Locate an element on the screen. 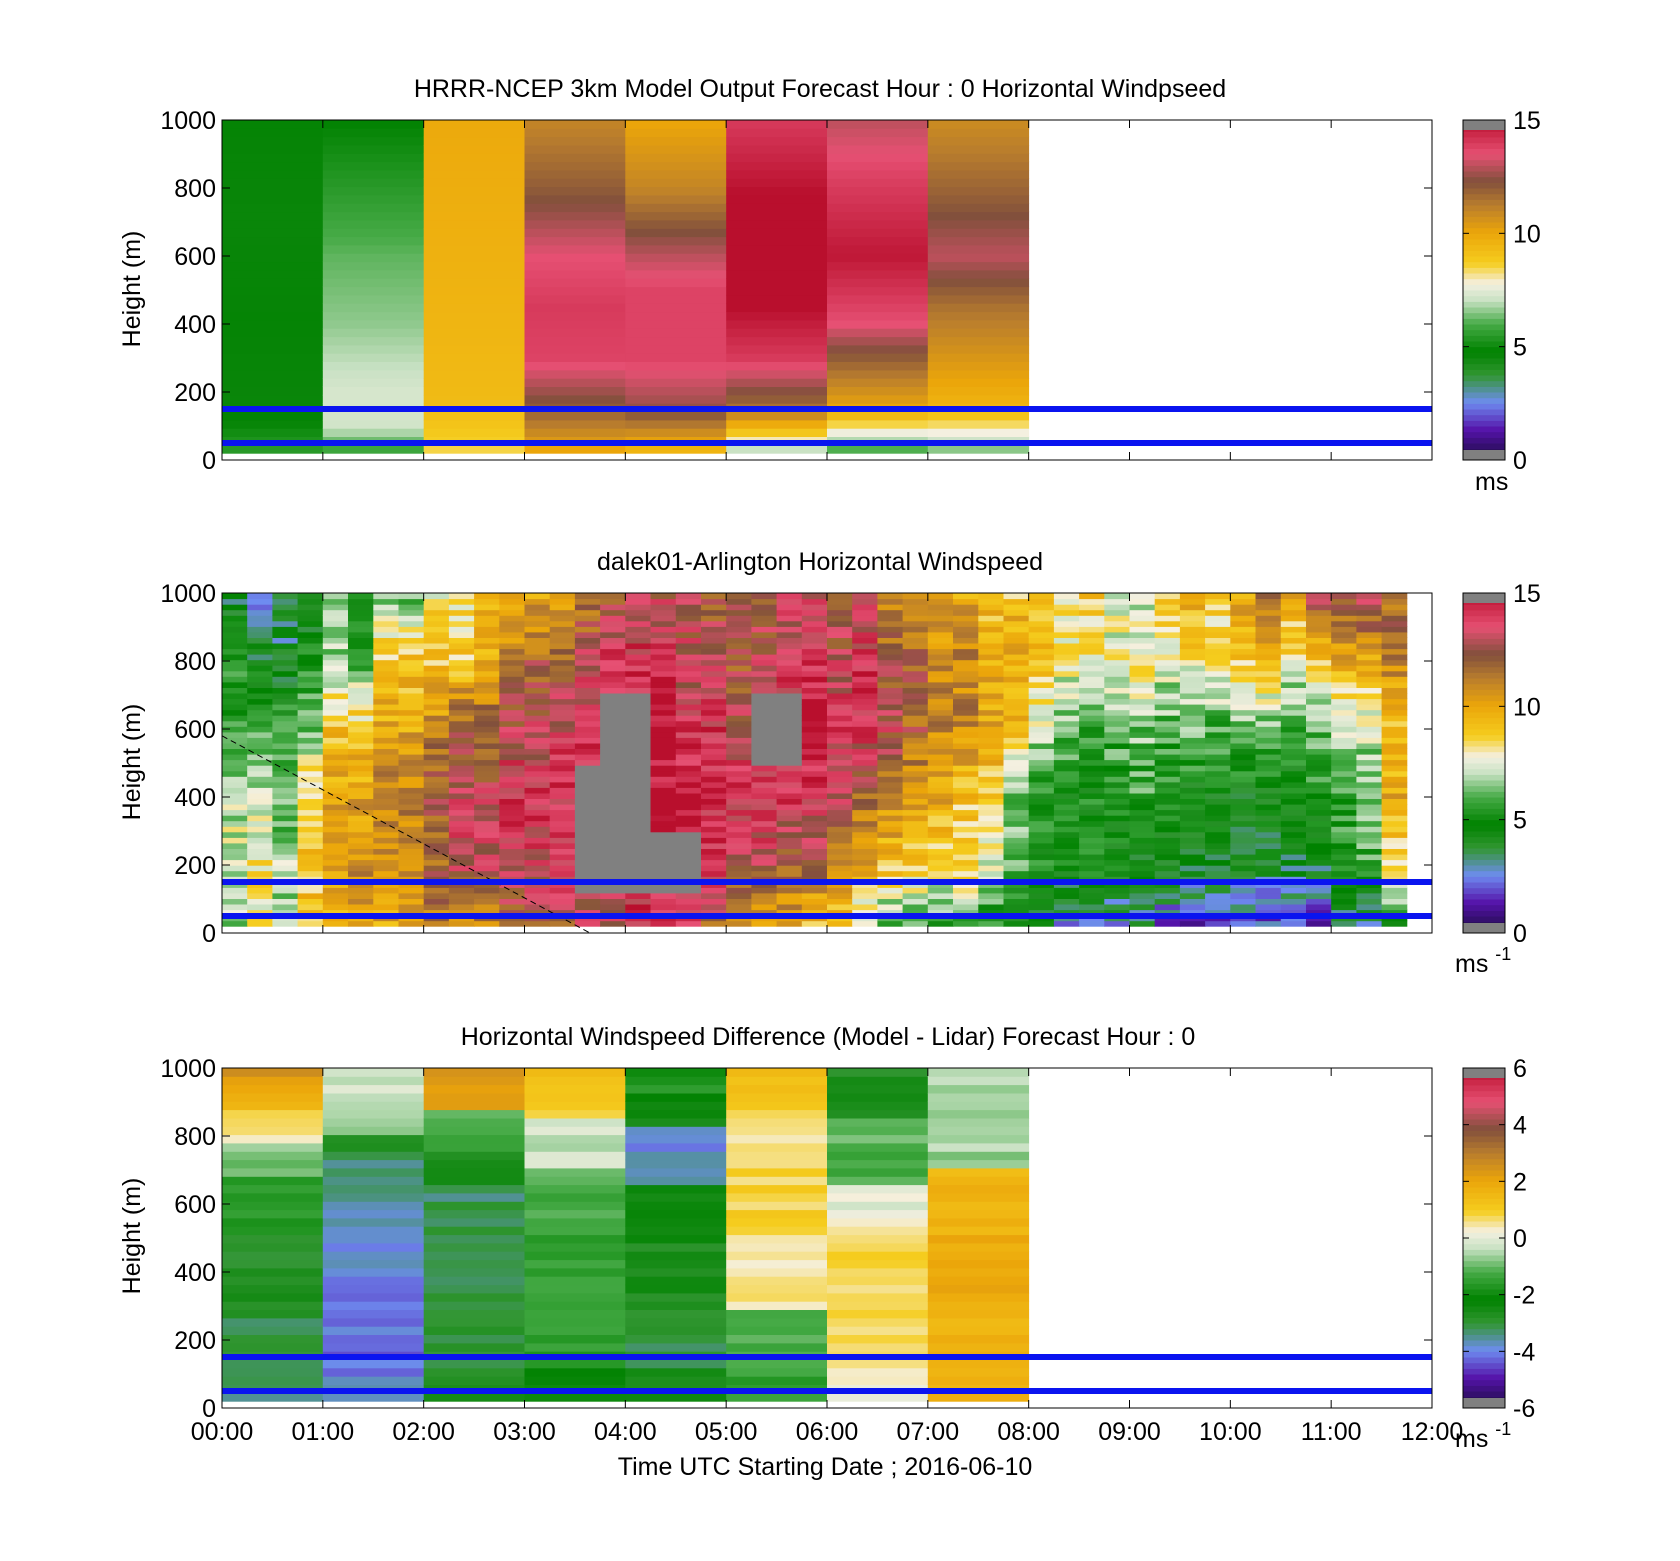  colorbar-unit-label: ms -1 is located at coordinates (1483, 1436).